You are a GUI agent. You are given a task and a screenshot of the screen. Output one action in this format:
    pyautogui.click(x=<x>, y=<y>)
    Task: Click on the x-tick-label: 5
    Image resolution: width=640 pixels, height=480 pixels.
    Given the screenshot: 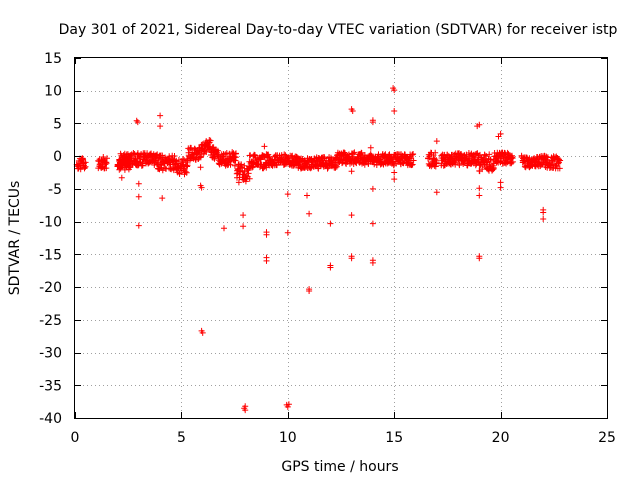 What is the action you would take?
    pyautogui.click(x=181, y=438)
    